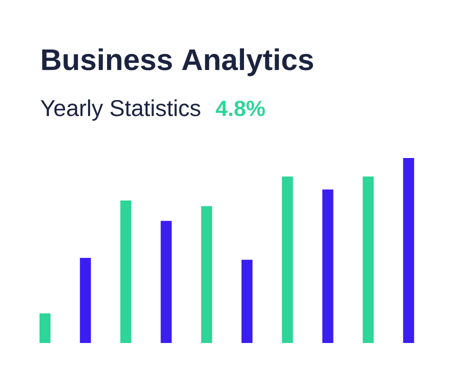  What do you see at coordinates (178, 62) in the screenshot?
I see `chart-title: Business Analytics` at bounding box center [178, 62].